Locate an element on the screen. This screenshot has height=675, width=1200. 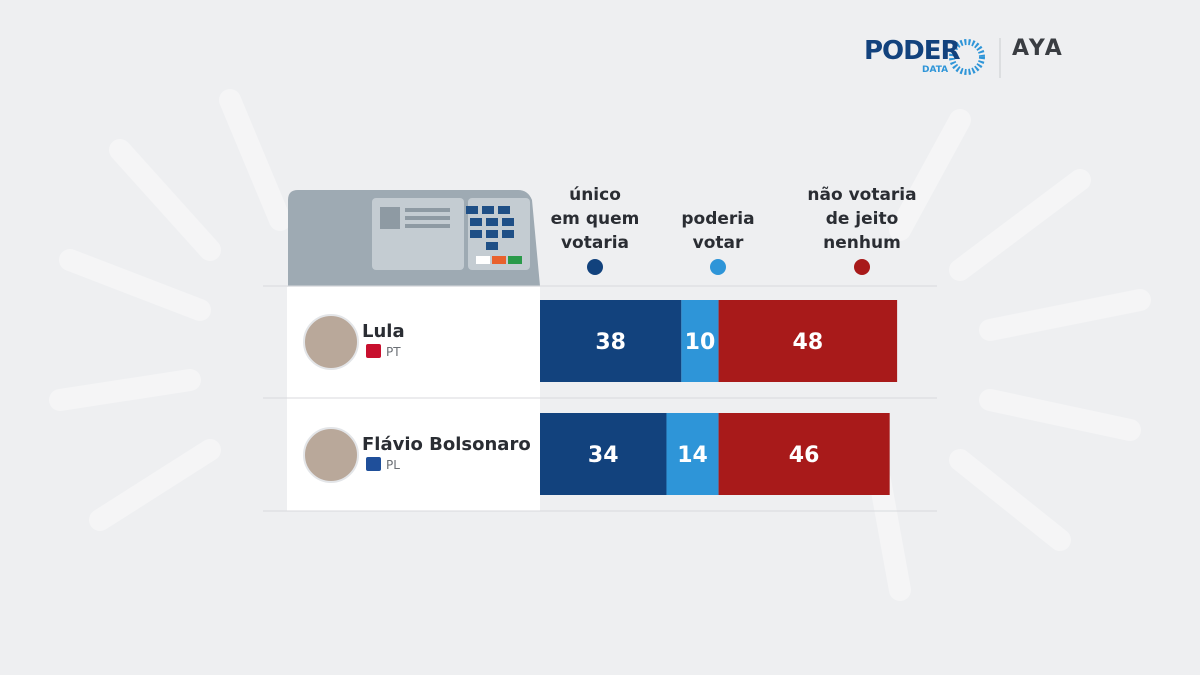
legend-label: único em quem votaria is located at coordinates (595, 219).